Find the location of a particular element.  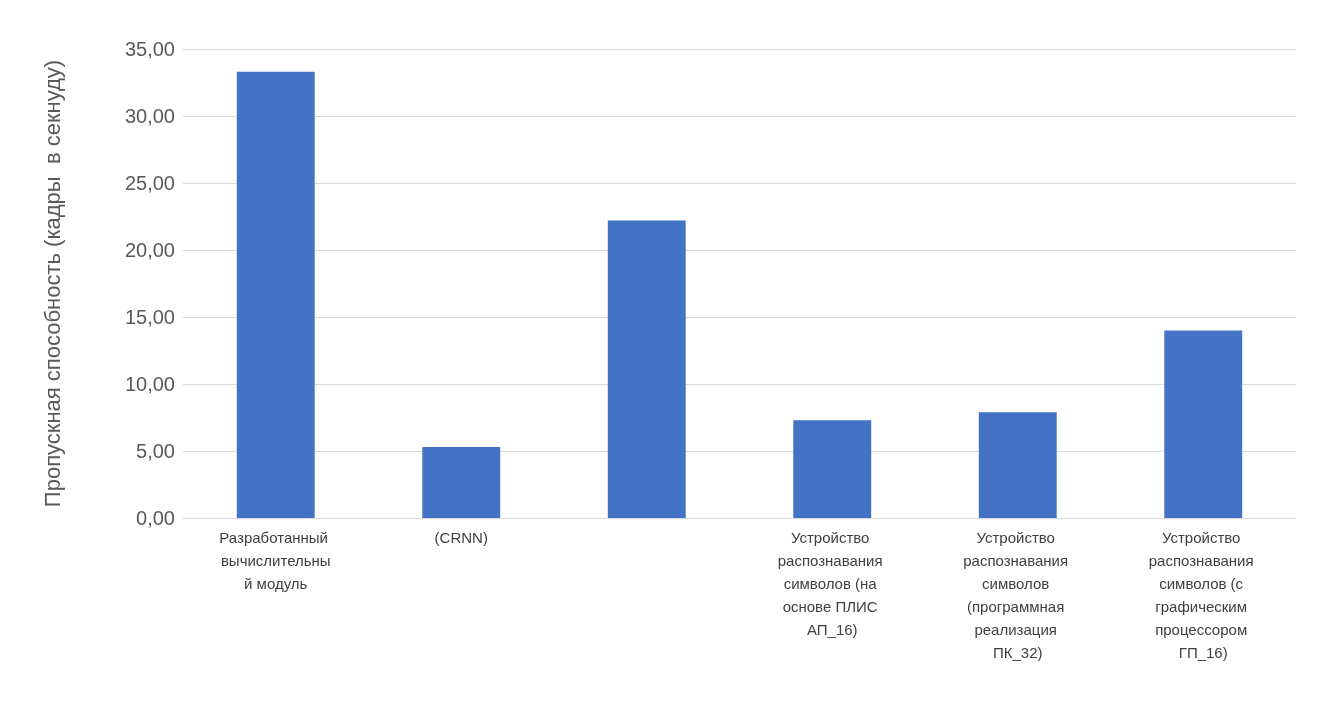

y-tick-label: 20,00 is located at coordinates (149, 250).